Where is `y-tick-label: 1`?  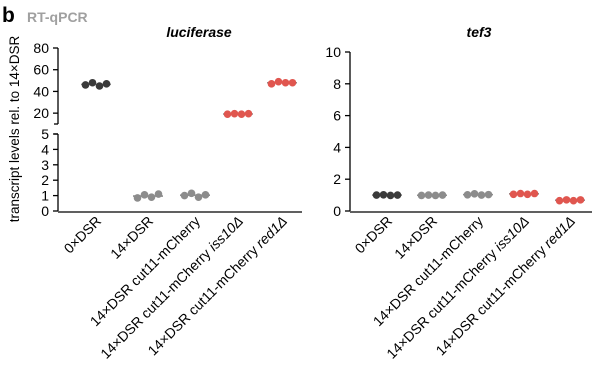
y-tick-label: 1 is located at coordinates (45, 196).